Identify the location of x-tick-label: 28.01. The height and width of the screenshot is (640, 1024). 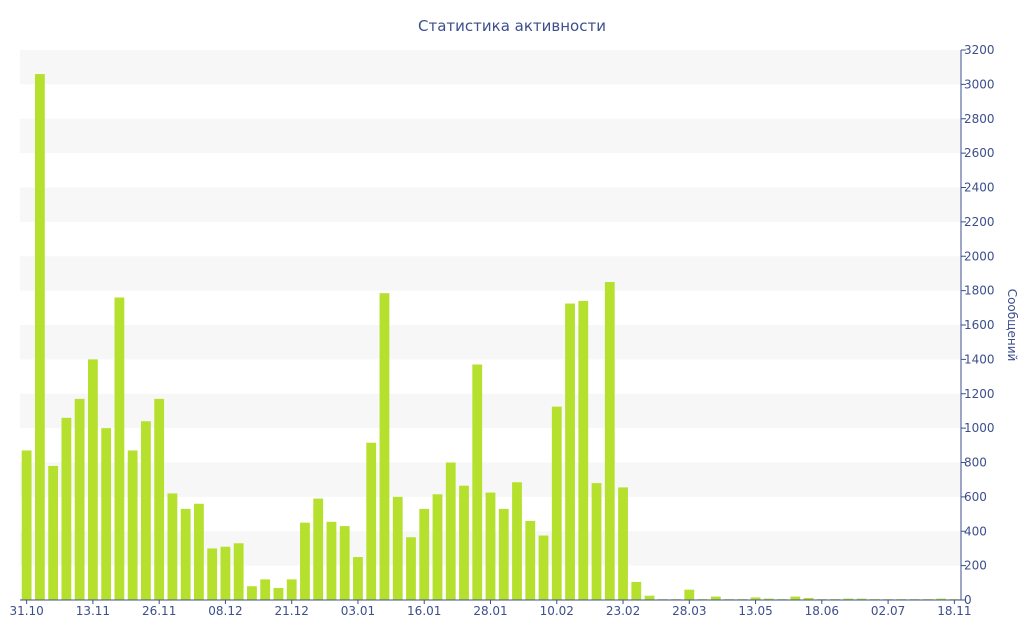
(490, 611).